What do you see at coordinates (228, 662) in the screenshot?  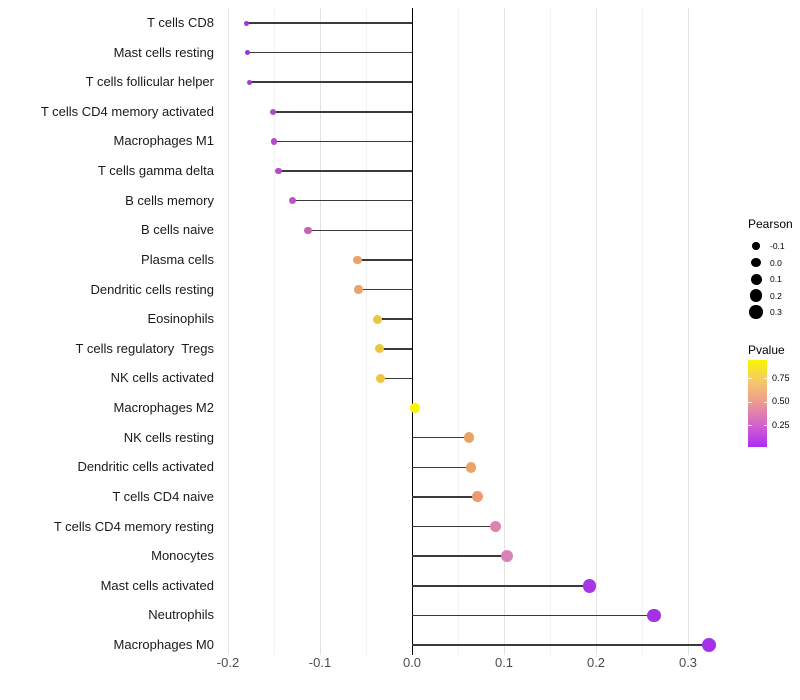 I see `x-tick-label: -0.2` at bounding box center [228, 662].